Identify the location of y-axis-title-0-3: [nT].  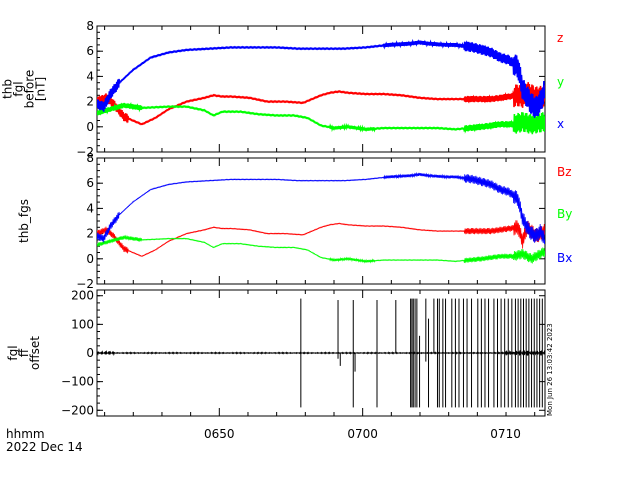
(41, 89).